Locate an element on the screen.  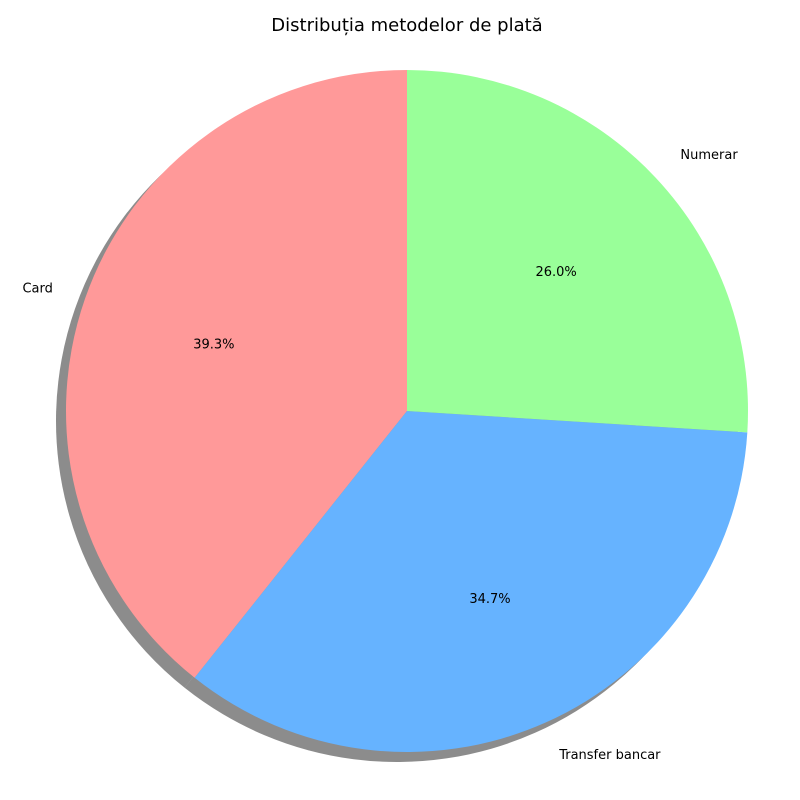
percent-label-numerar: 26.0% is located at coordinates (555, 272).